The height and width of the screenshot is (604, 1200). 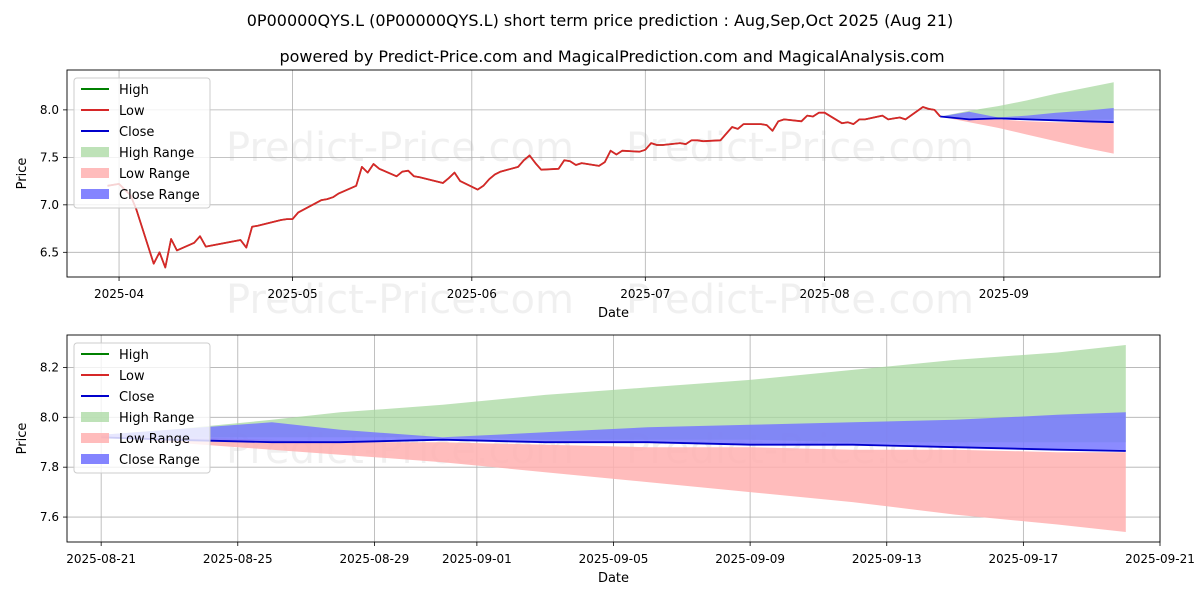 What do you see at coordinates (825, 294) in the screenshot?
I see `x-tick-label: 2025-08` at bounding box center [825, 294].